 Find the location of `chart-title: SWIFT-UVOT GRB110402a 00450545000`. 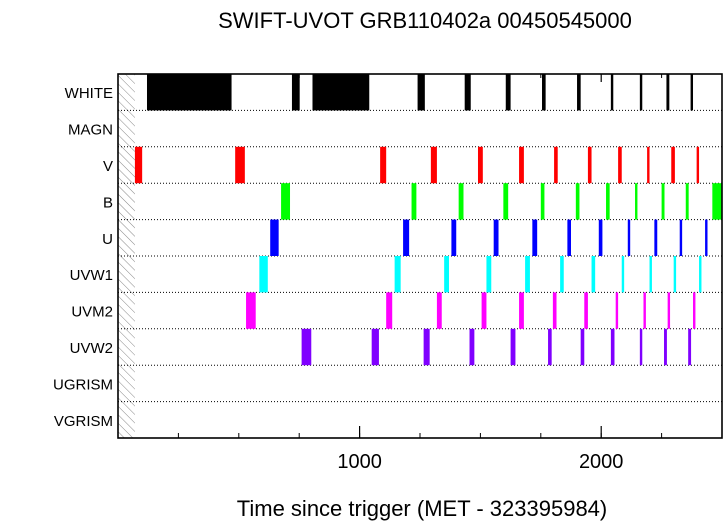

chart-title: SWIFT-UVOT GRB110402a 00450545000 is located at coordinates (425, 20).